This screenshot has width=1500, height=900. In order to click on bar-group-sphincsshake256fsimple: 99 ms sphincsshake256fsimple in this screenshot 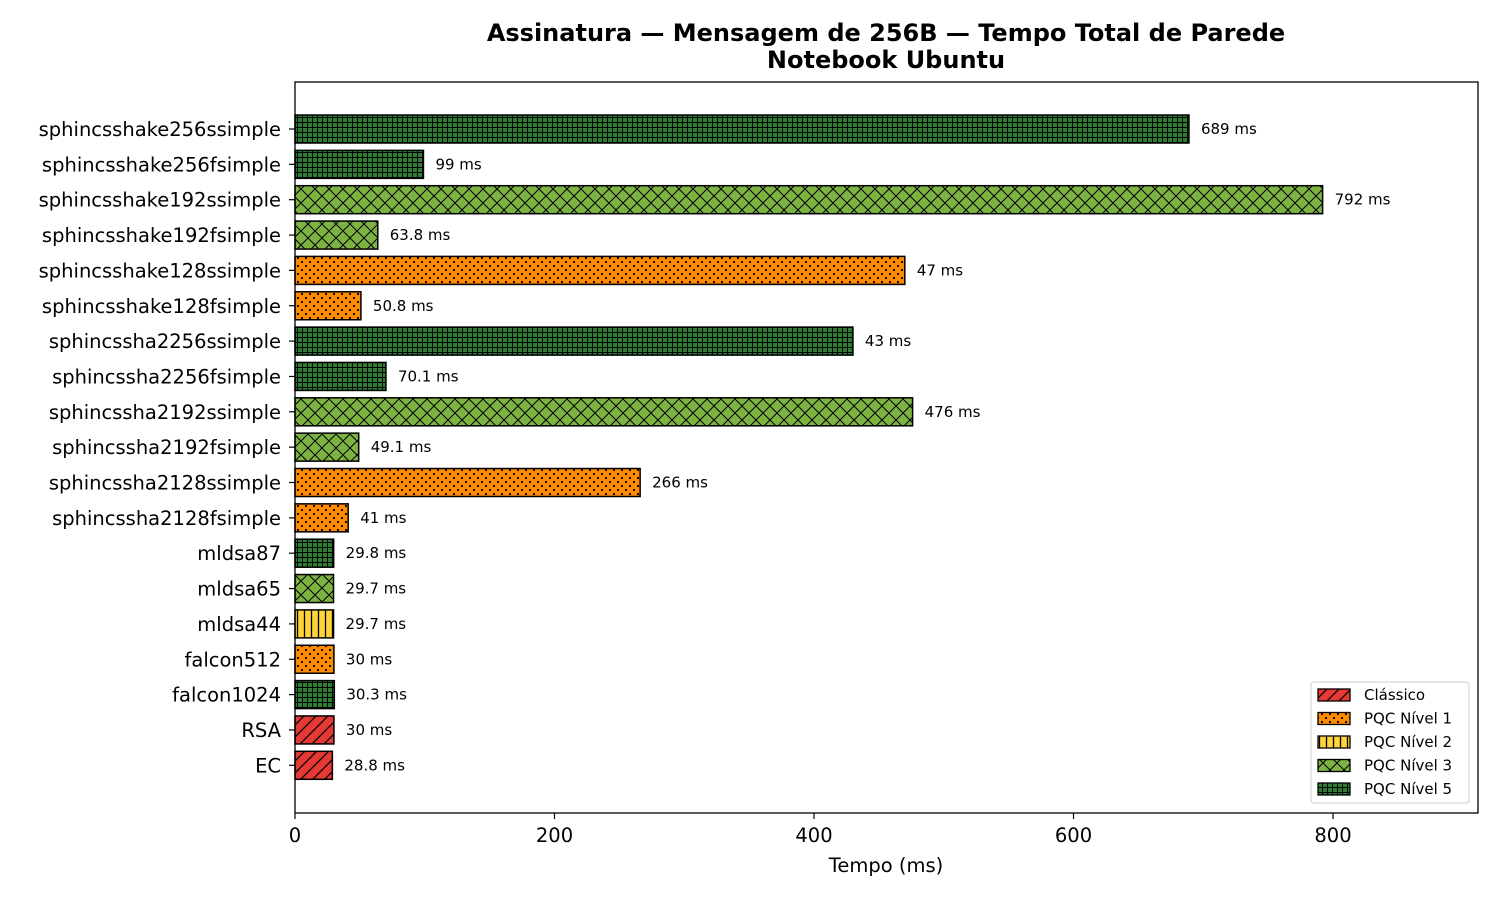, I will do `click(262, 164)`.